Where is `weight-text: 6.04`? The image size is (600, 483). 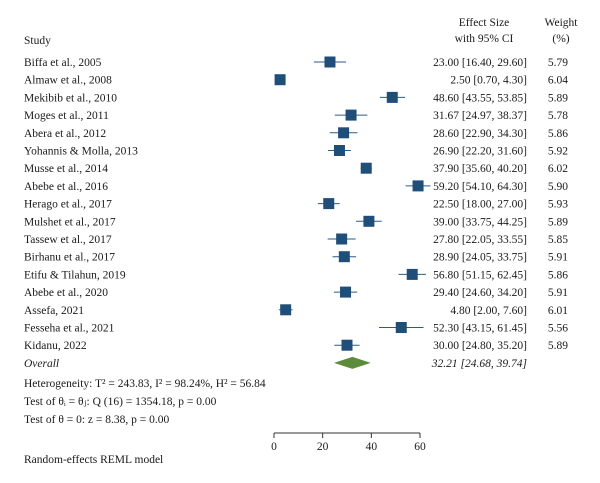 weight-text: 6.04 is located at coordinates (558, 81).